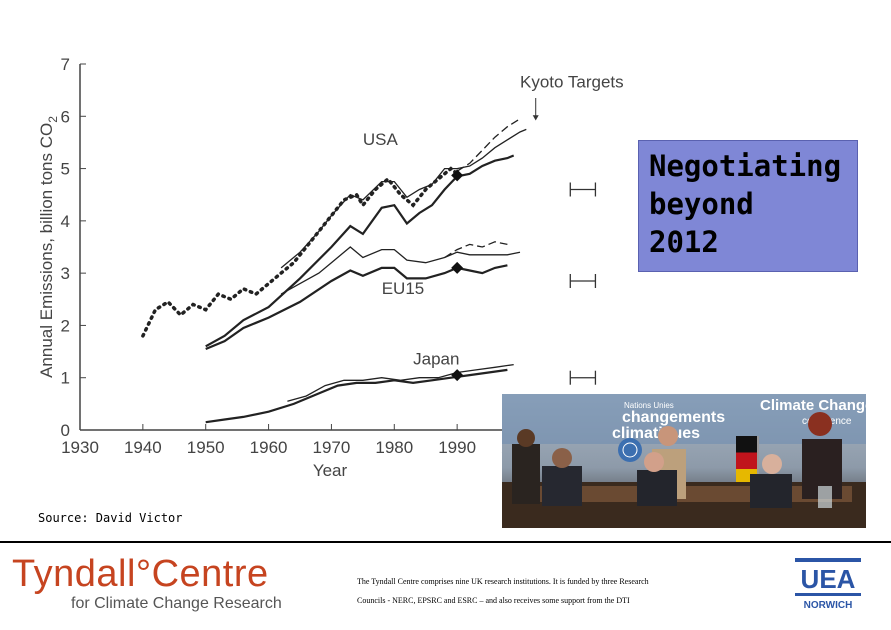 The width and height of the screenshot is (891, 630). What do you see at coordinates (457, 267) in the screenshot?
I see `baseline-1990-marker-eu15` at bounding box center [457, 267].